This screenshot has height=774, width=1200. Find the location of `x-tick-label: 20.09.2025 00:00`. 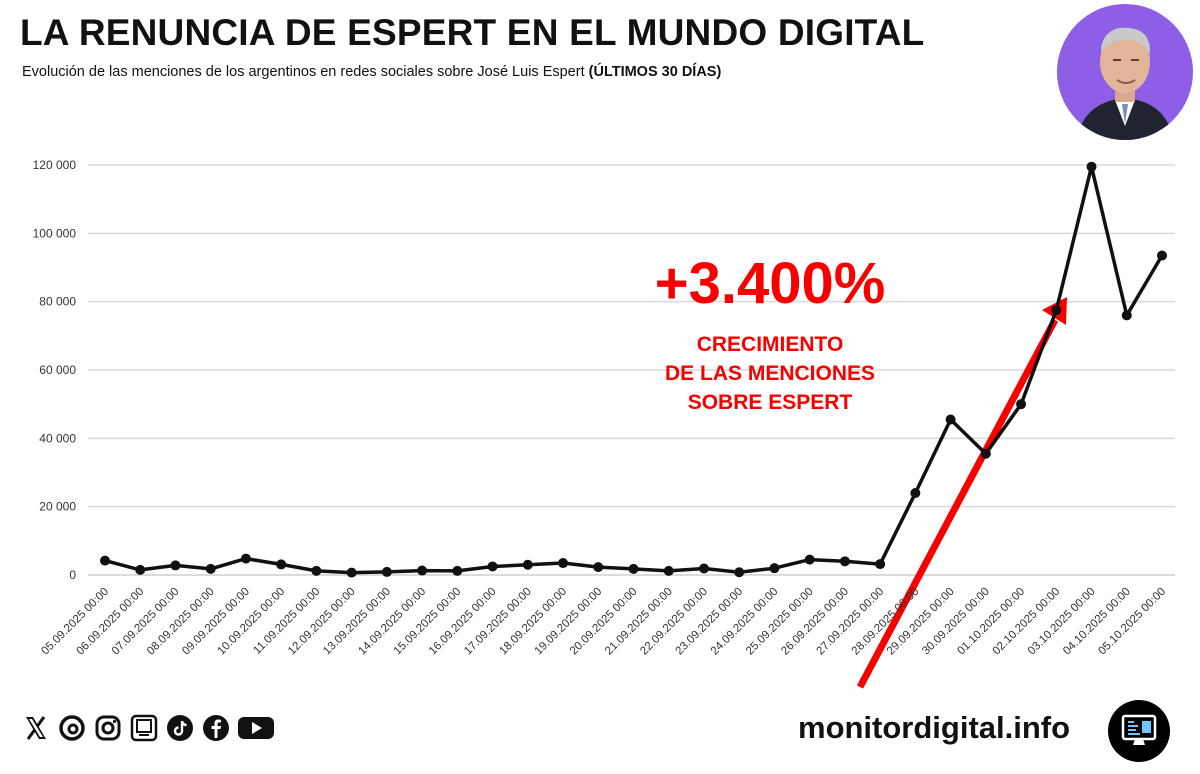

x-tick-label: 20.09.2025 00:00 is located at coordinates (604, 622).